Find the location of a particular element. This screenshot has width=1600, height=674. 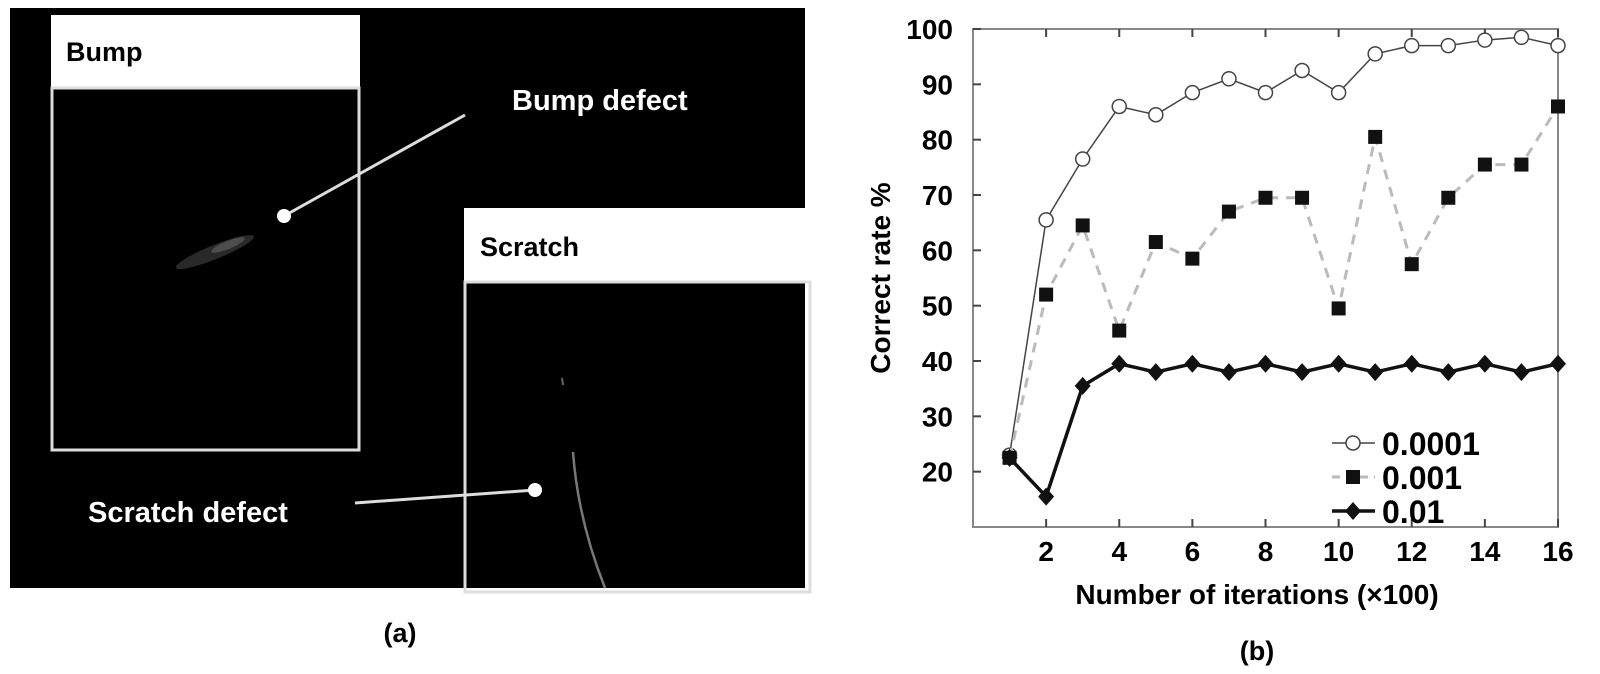

bump-box is located at coordinates (205, 269).